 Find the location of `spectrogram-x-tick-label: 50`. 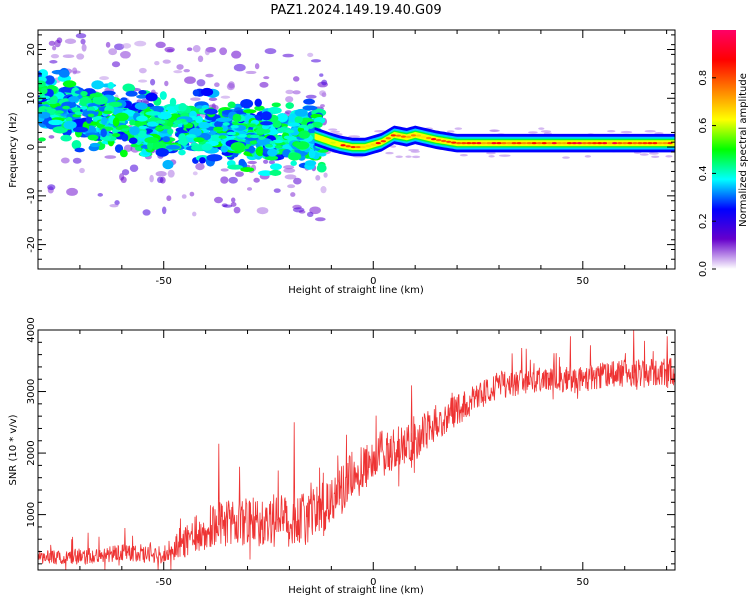

spectrogram-x-tick-label: 50 is located at coordinates (582, 281).